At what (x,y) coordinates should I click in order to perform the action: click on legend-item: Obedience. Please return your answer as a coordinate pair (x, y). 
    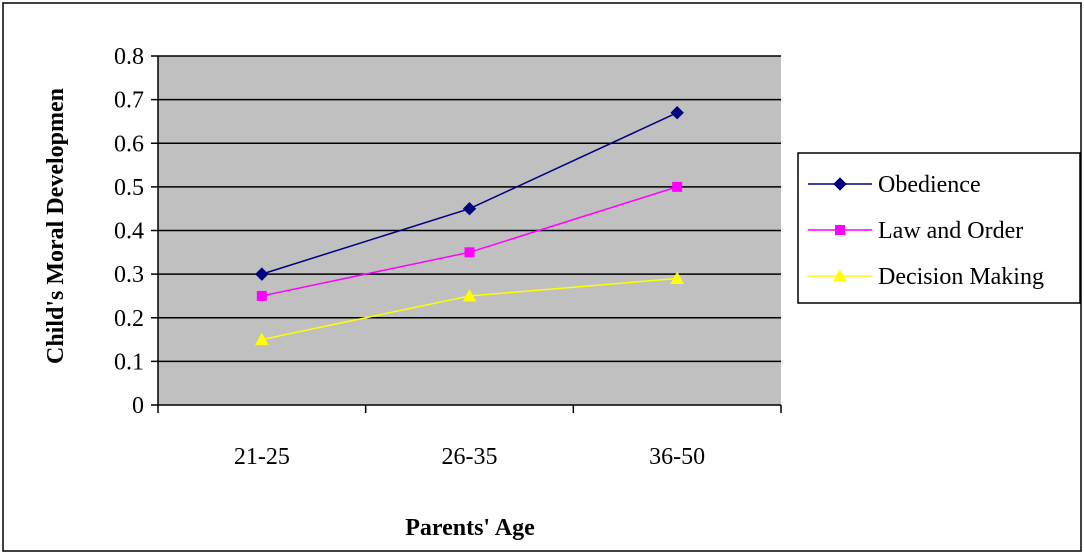
    Looking at the image, I should click on (894, 185).